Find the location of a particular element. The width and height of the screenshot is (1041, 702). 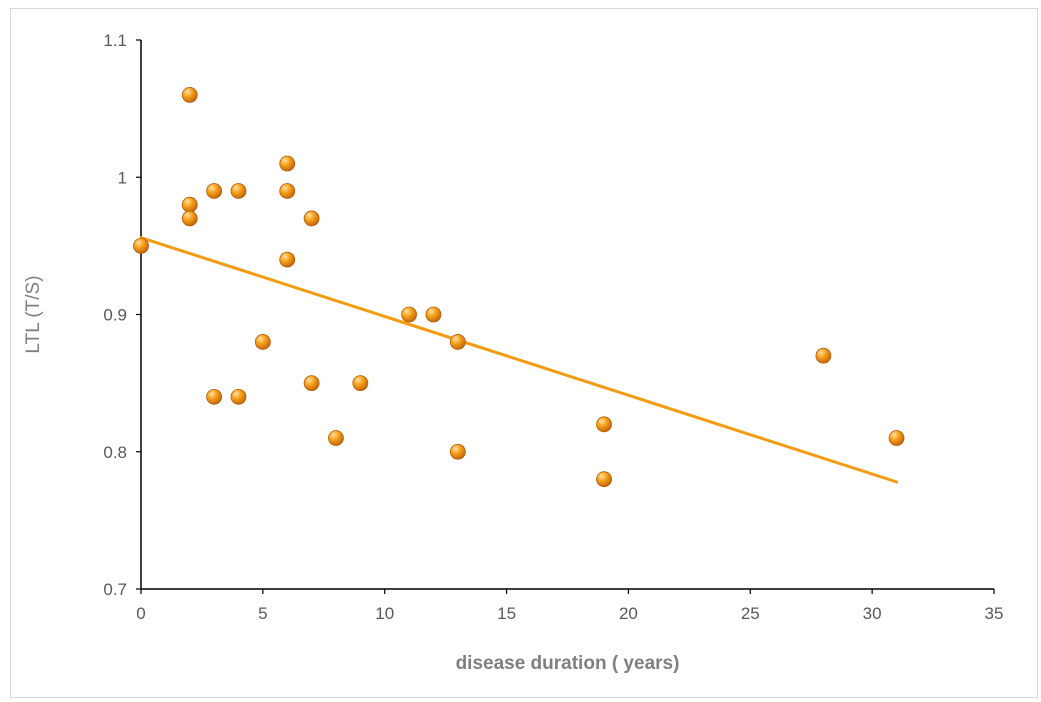

x-tick-label: 15 is located at coordinates (506, 613).